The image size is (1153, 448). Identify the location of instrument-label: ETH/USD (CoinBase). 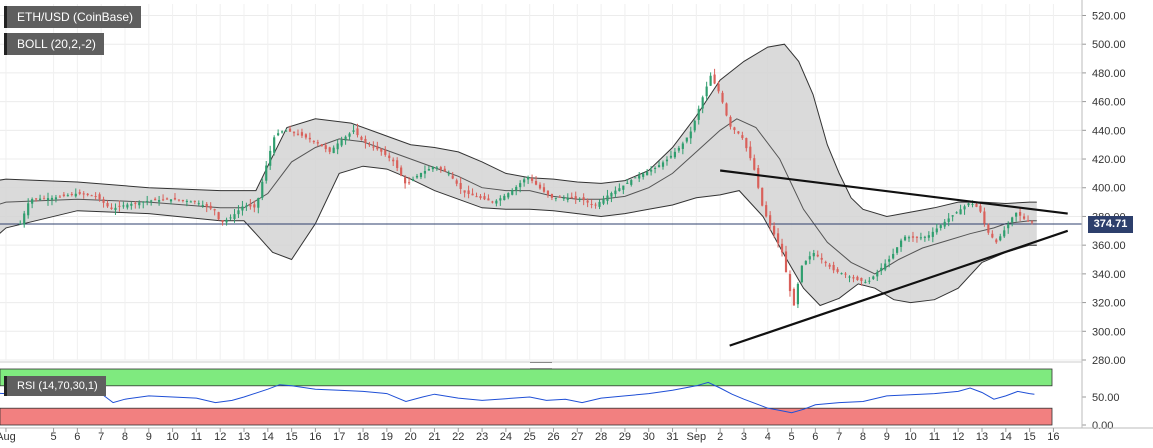
(73, 17).